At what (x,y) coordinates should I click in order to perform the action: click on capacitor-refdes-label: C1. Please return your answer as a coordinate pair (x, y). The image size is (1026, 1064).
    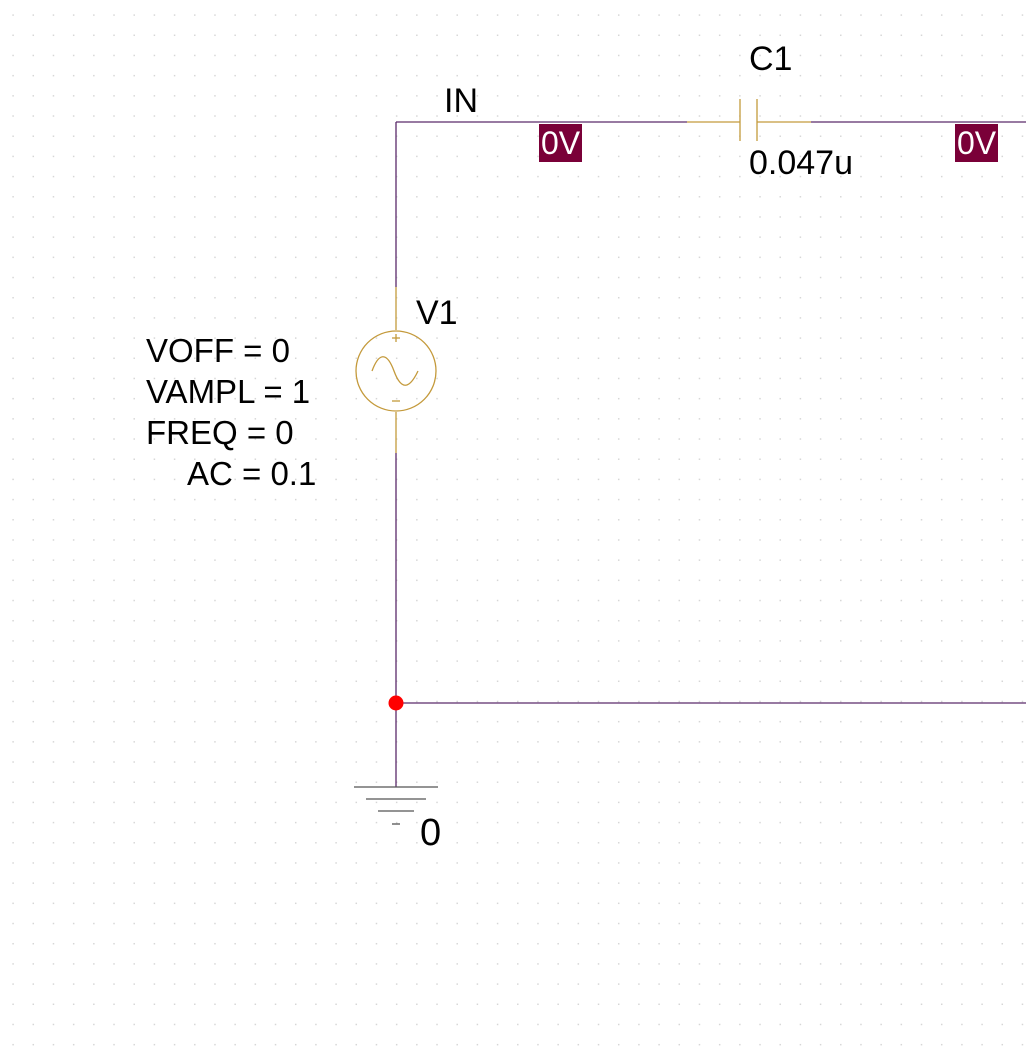
    Looking at the image, I should click on (771, 59).